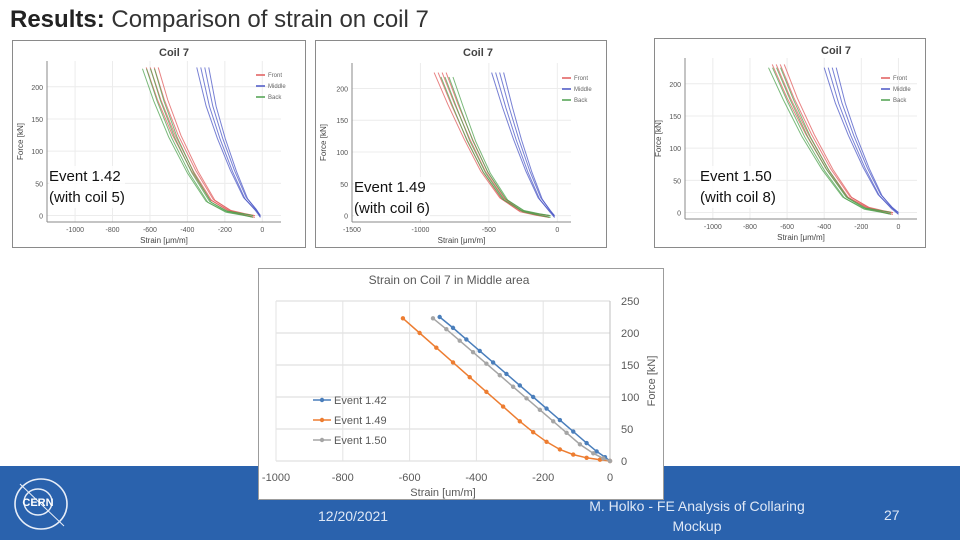 This screenshot has height=540, width=960. Describe the element at coordinates (543, 478) in the screenshot. I see `m-xtick-4: -200` at that location.